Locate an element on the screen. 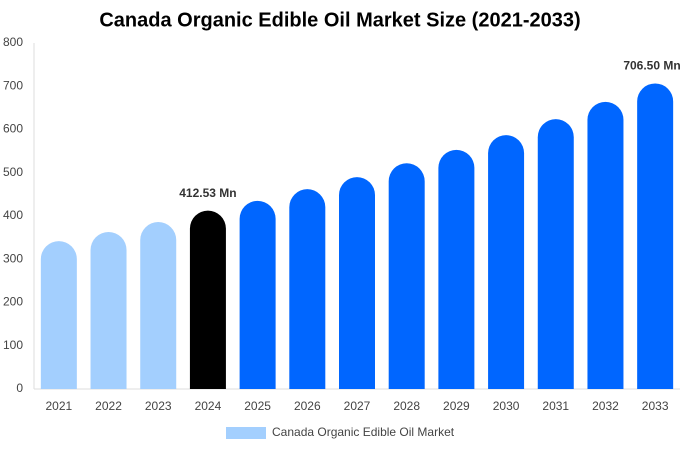 This screenshot has width=680, height=450. x-tick-label: 2021 is located at coordinates (58, 406).